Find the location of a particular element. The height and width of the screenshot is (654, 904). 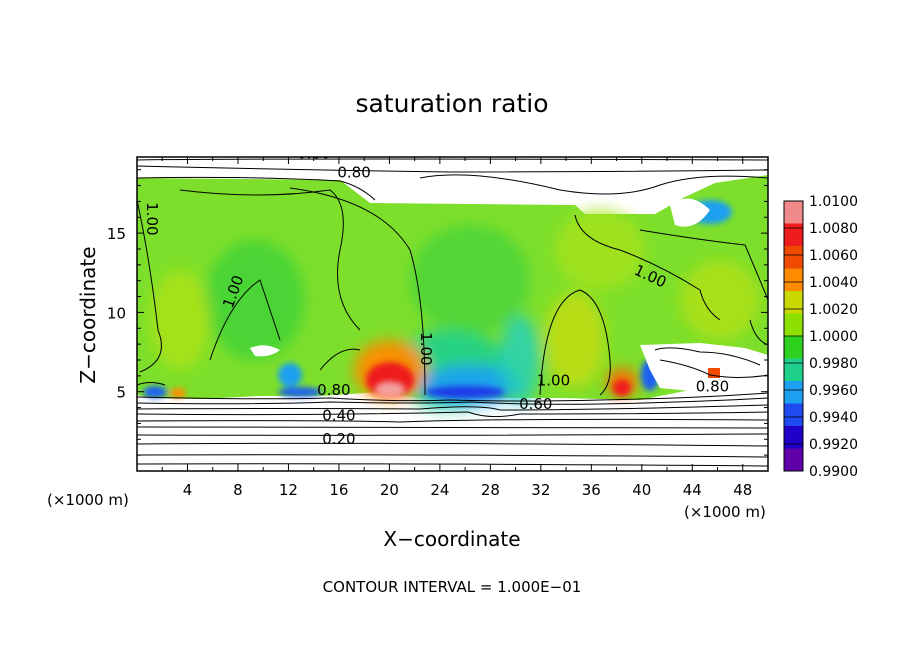

x-tick-label: 24 is located at coordinates (439, 490).